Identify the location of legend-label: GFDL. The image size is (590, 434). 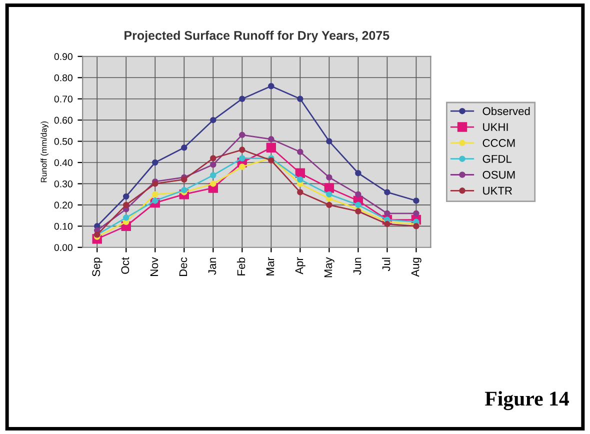
(497, 158).